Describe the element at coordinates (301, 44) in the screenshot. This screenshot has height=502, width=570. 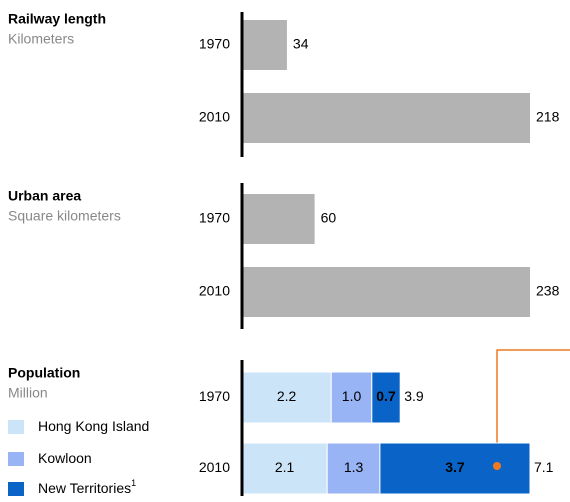
I see `value-label: 34` at that location.